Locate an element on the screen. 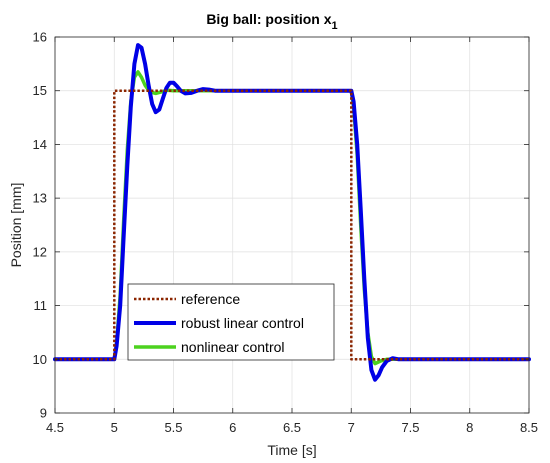 The image size is (550, 463). y-tick-labels: 9 10 11 12 13 14 15 16 is located at coordinates (40, 225).